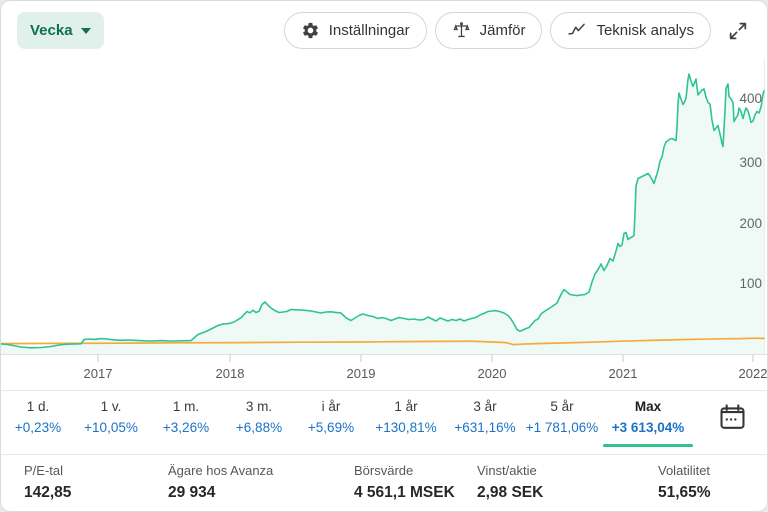  Describe the element at coordinates (510, 492) in the screenshot. I see `stat-value: 2,98 SEK` at that location.